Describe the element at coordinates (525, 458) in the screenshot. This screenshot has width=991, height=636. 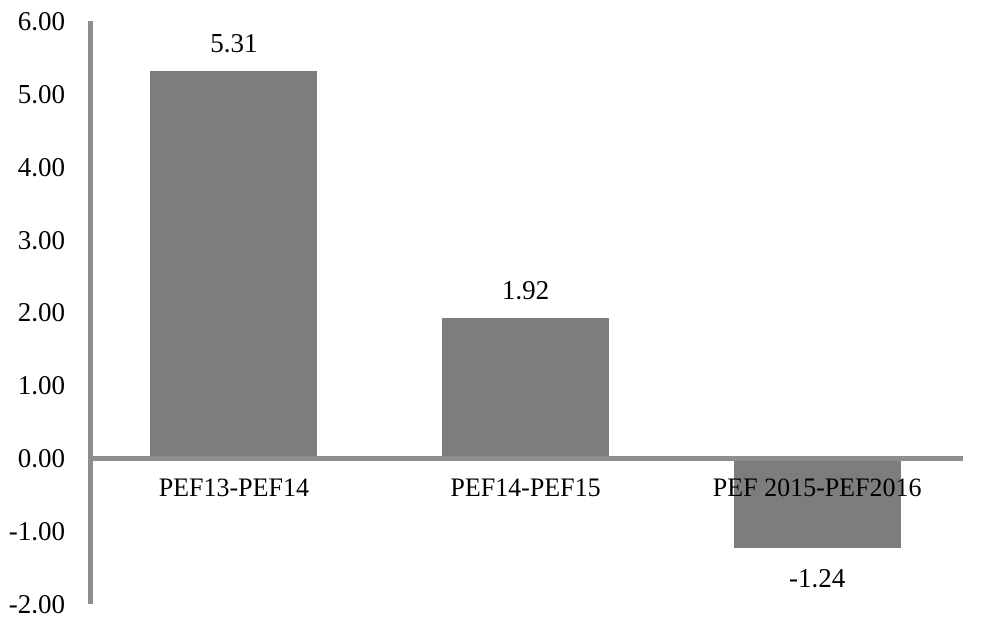
I see `x-axis-line` at that location.